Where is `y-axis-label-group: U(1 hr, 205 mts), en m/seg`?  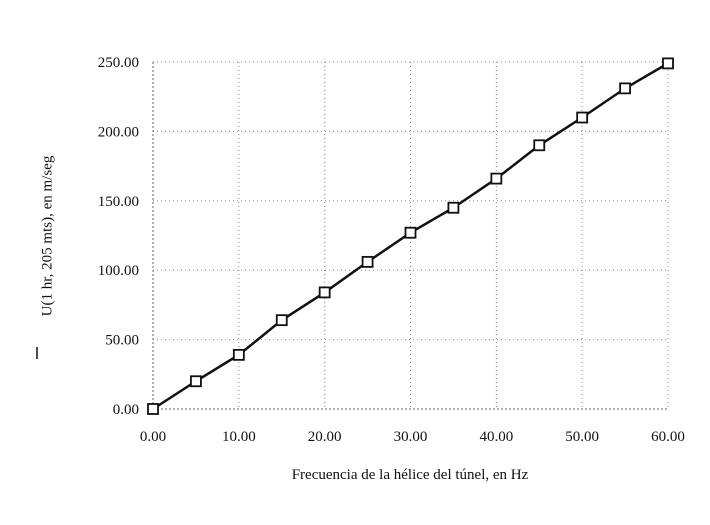 y-axis-label-group: U(1 hr, 205 mts), en m/seg is located at coordinates (45, 257).